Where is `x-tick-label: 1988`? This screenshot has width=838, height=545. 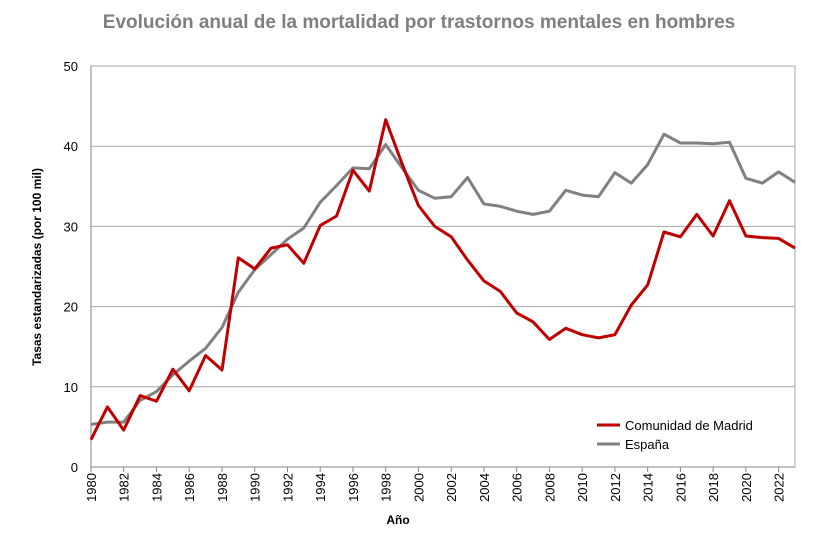
x-tick-label: 1988 is located at coordinates (222, 487).